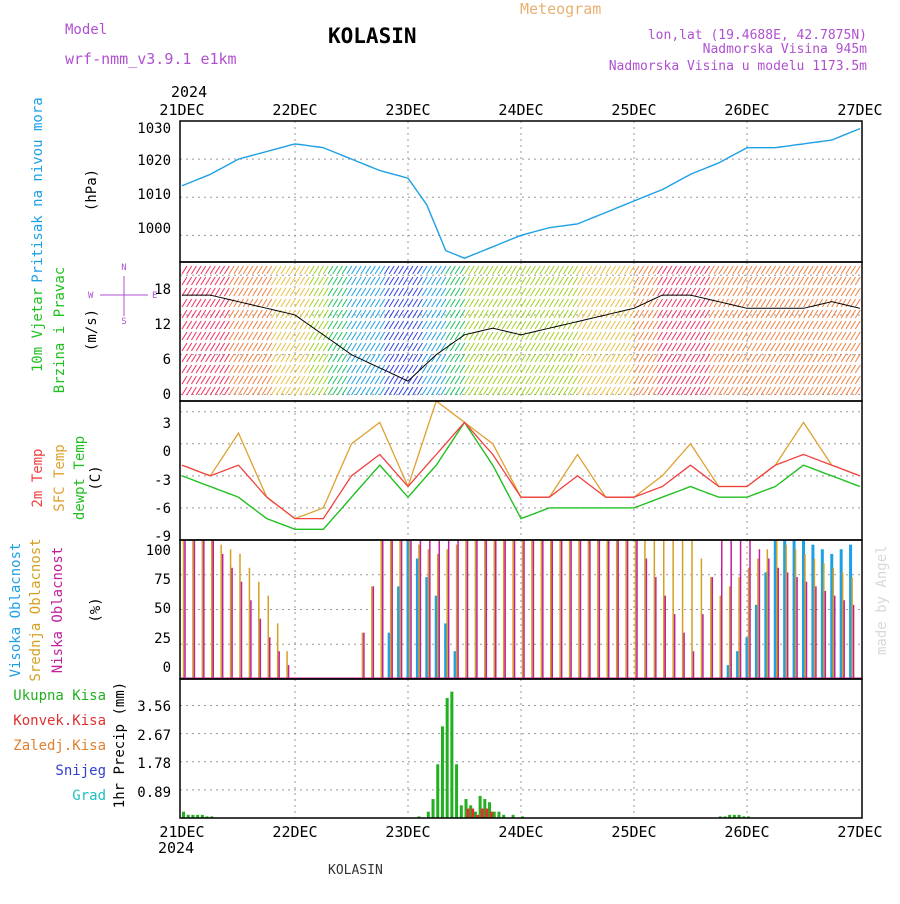  Describe the element at coordinates (521, 191) in the screenshot. I see `pressure-panel-frame` at that location.